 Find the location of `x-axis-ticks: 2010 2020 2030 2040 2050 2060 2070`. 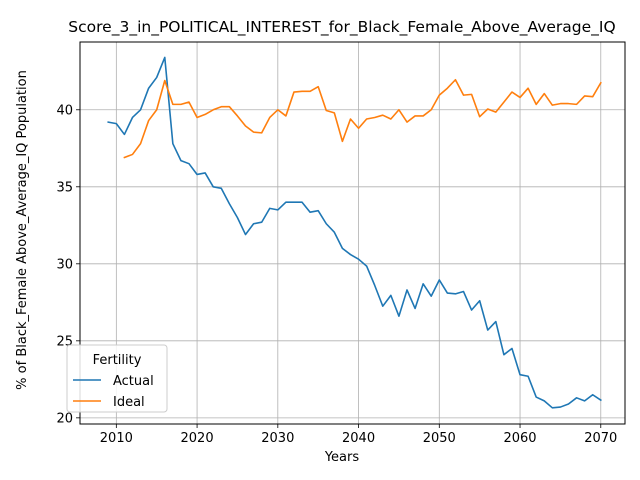

x-axis-ticks: 2010 2020 2030 2040 2050 2060 2070 is located at coordinates (358, 435).